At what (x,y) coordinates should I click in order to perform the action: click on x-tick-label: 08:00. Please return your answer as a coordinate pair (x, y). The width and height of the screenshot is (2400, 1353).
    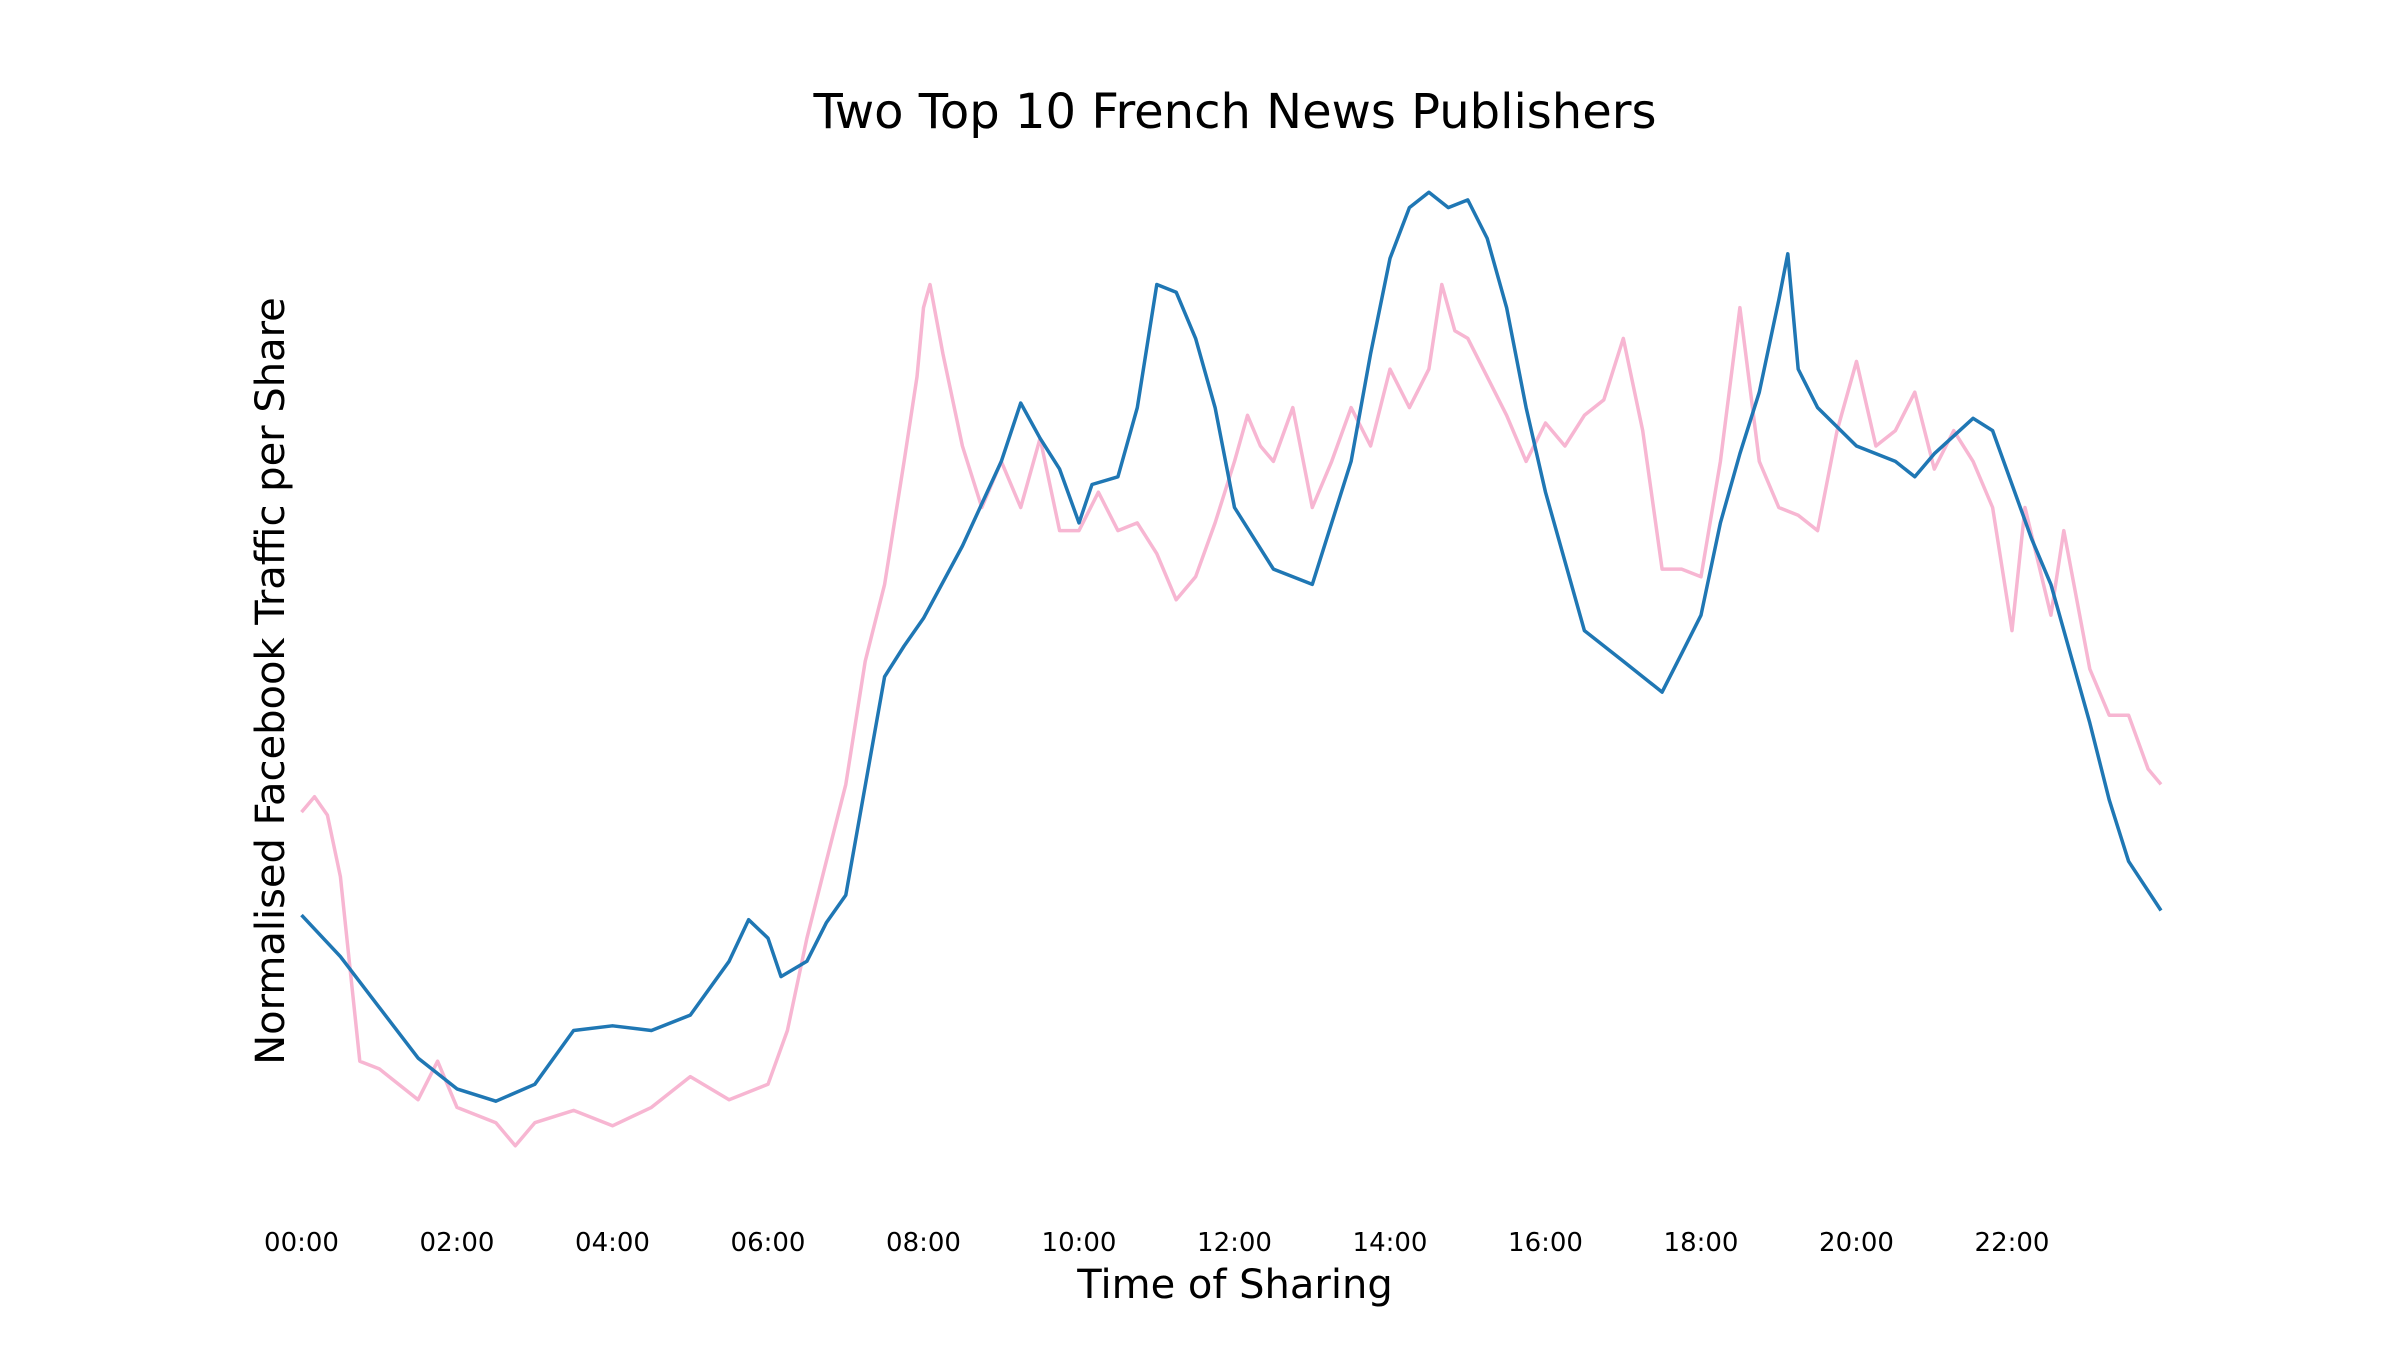
    Looking at the image, I should click on (923, 1243).